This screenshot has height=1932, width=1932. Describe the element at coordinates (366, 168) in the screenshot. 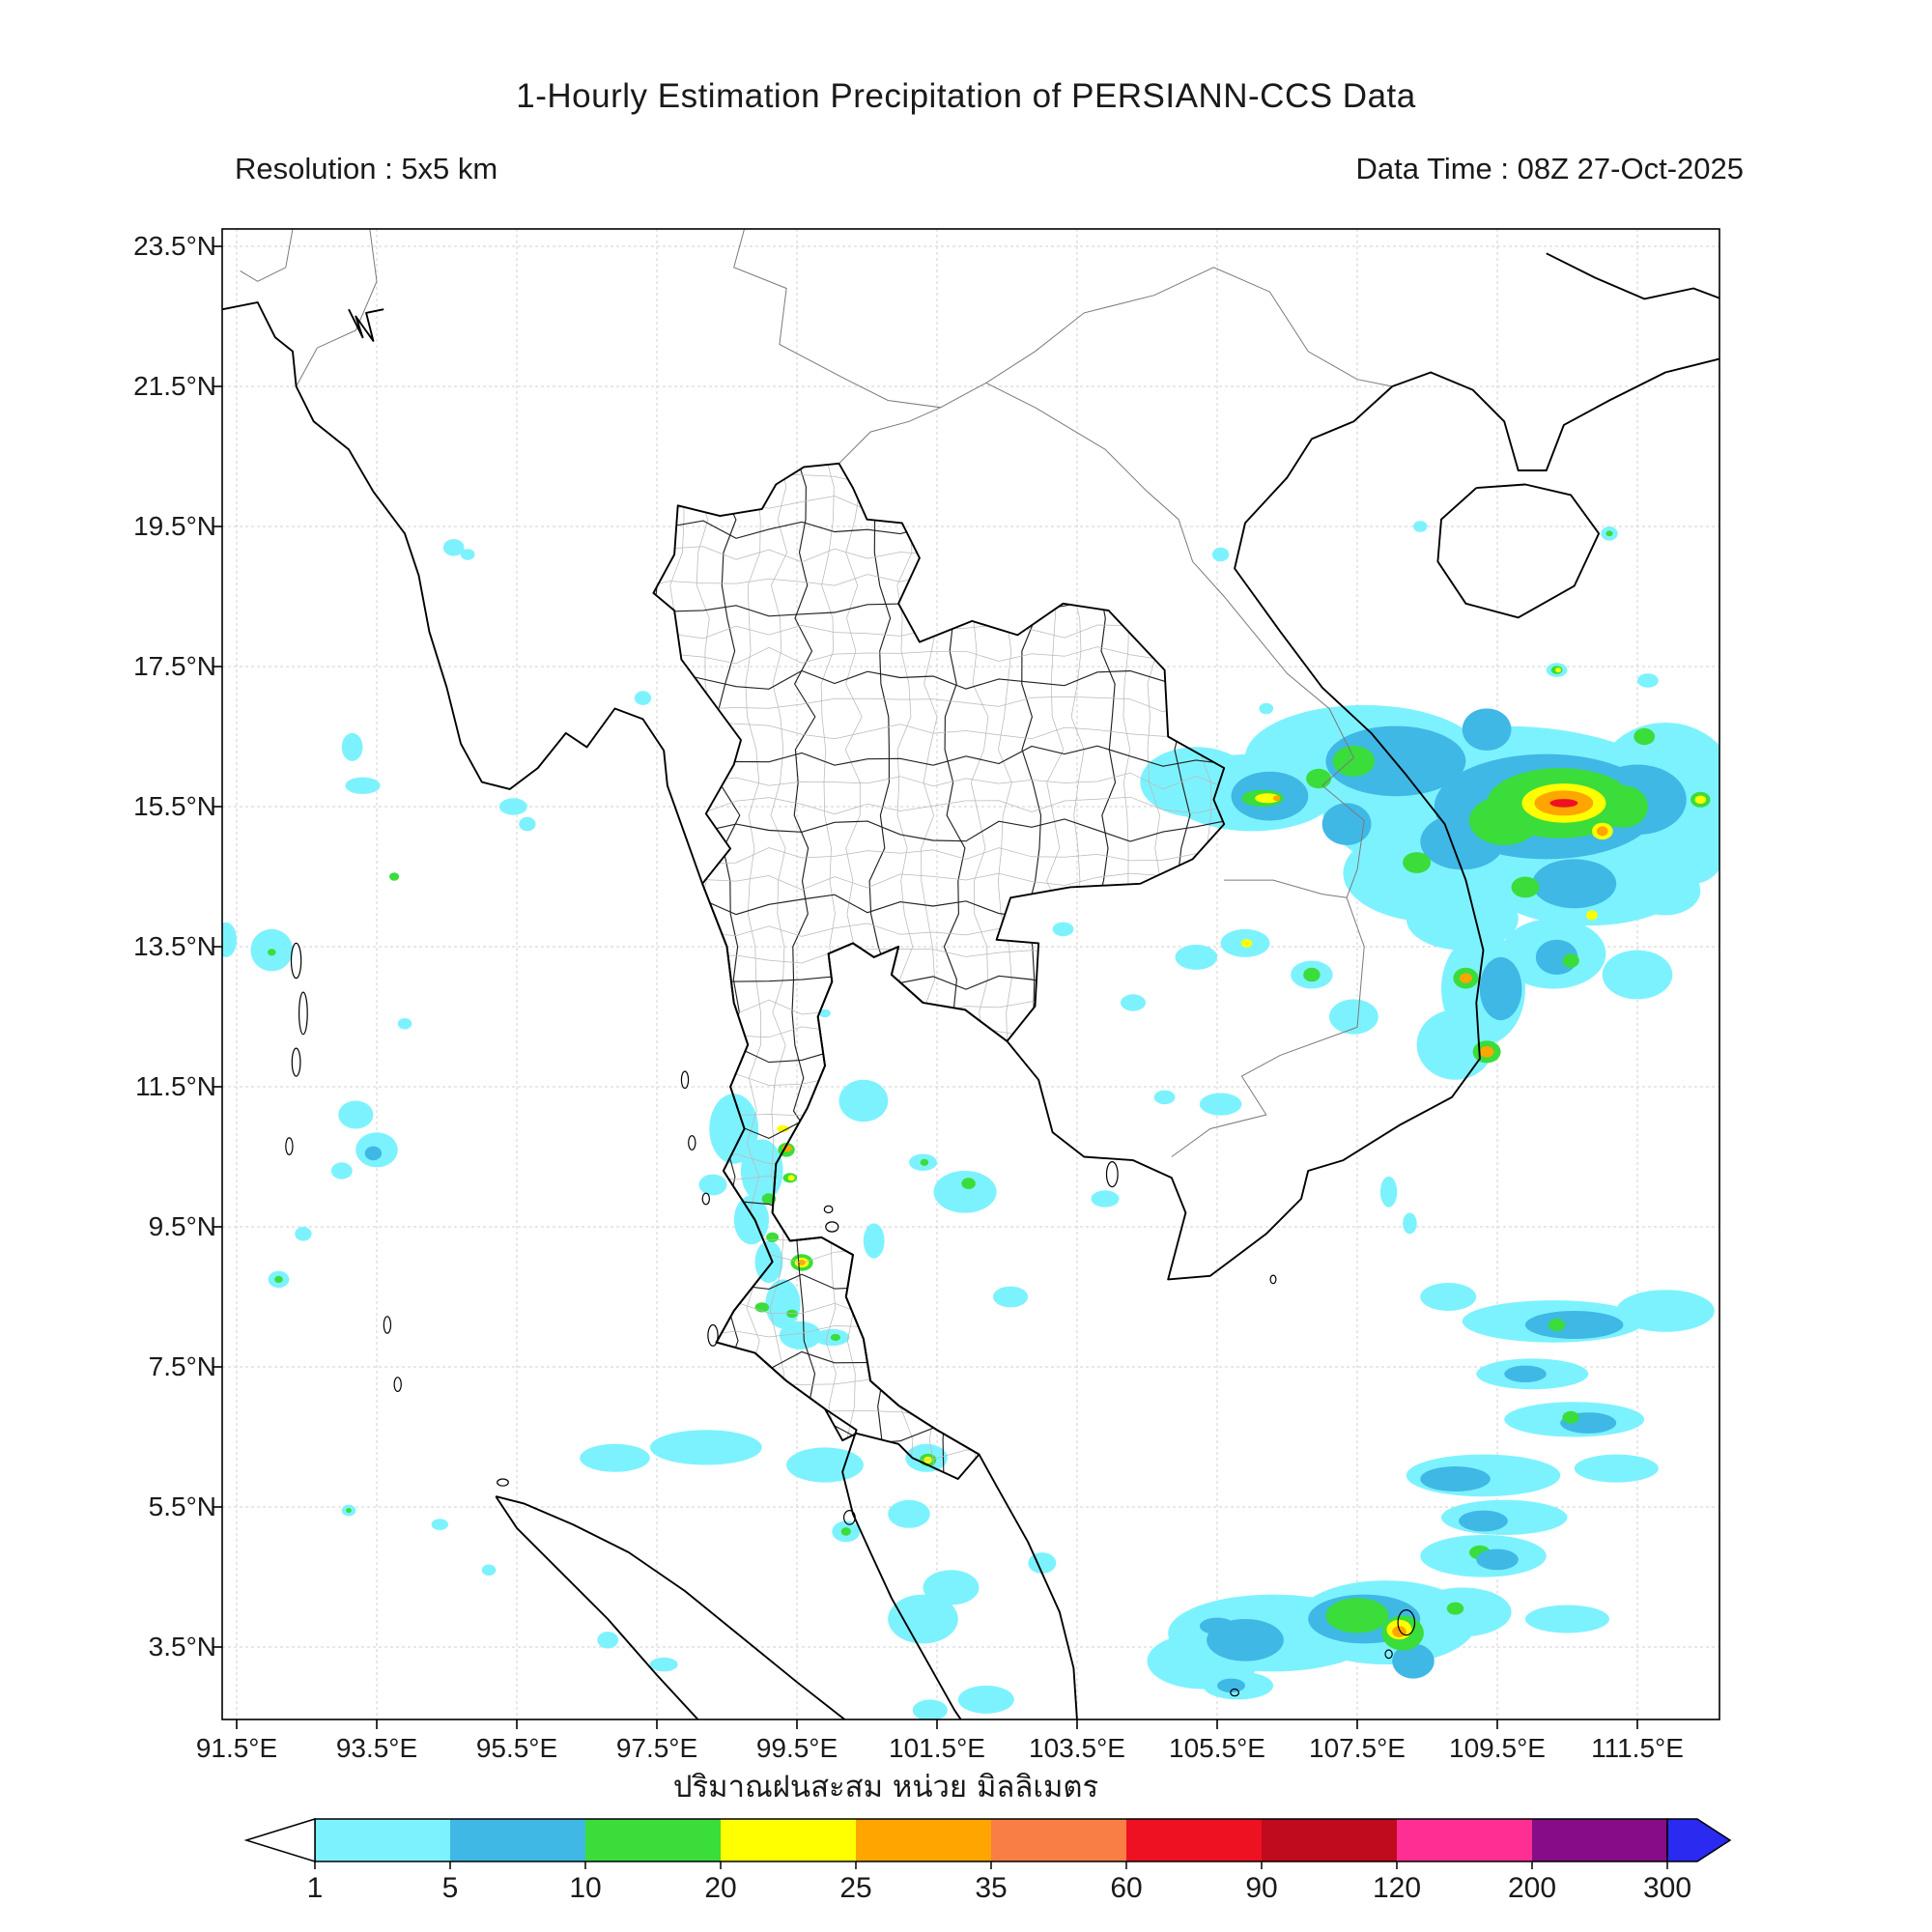

I see `resolution-label: Resolution : 5x5 km` at that location.